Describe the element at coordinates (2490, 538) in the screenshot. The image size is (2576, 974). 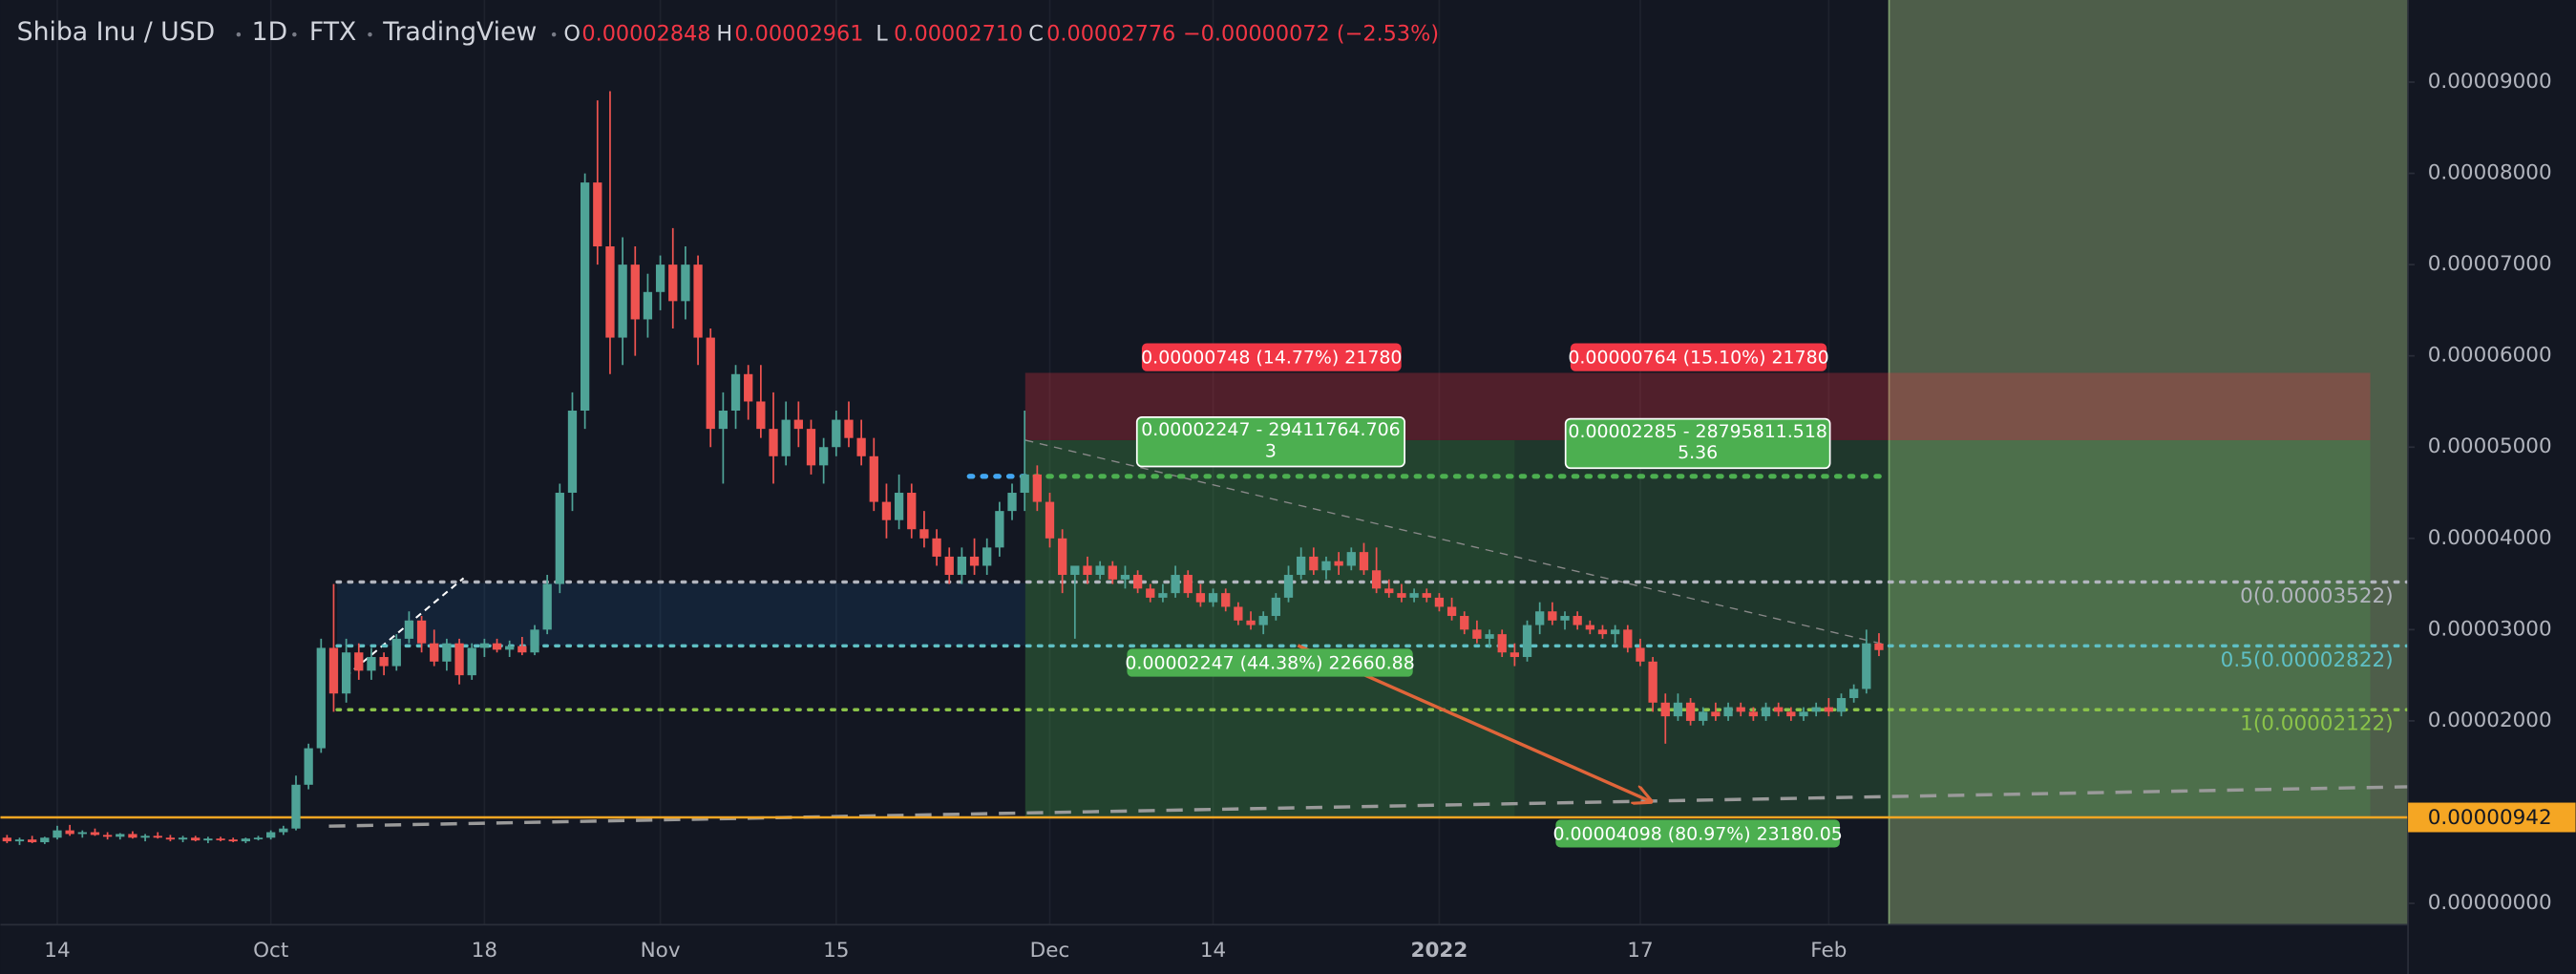
I see `y-tick-label: 0.00004000` at that location.